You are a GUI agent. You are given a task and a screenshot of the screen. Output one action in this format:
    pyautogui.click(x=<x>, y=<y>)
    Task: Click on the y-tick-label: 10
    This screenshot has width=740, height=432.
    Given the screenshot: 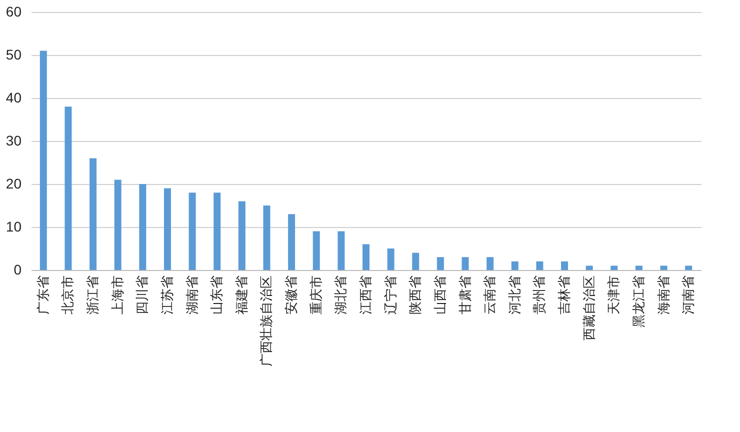 What is the action you would take?
    pyautogui.click(x=14, y=226)
    